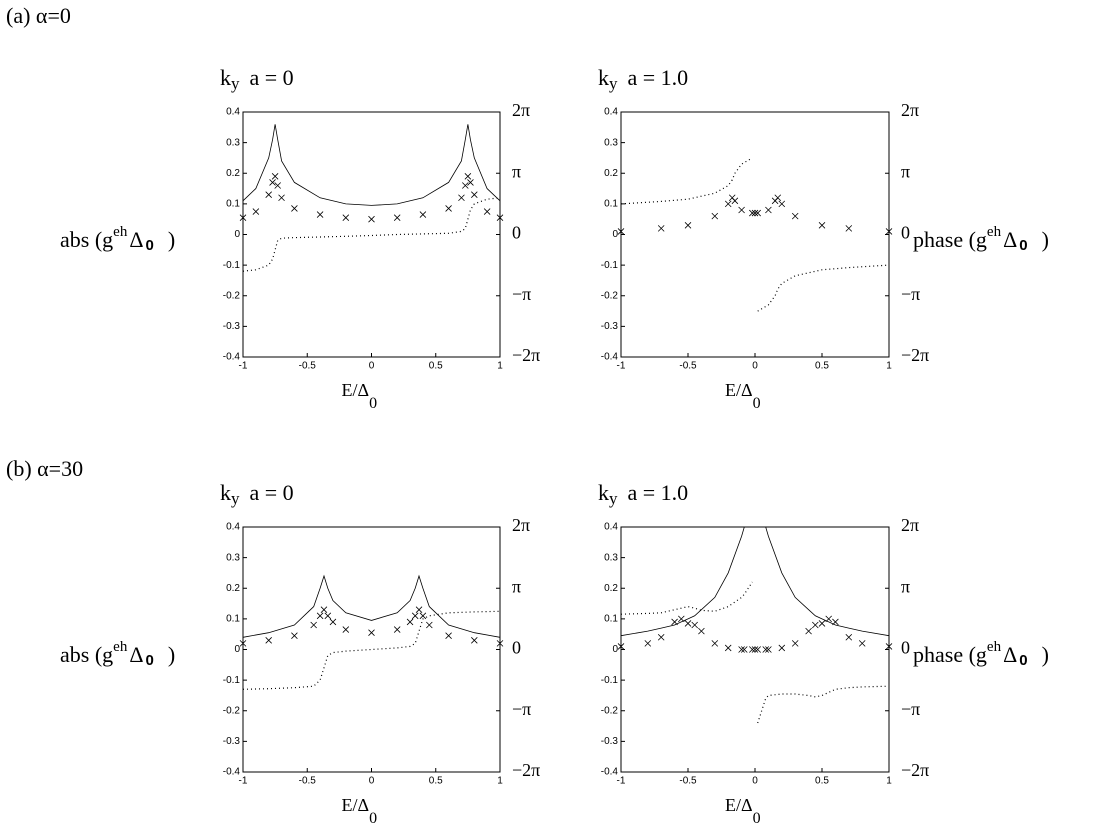 The width and height of the screenshot is (1098, 830). Describe the element at coordinates (915, 355) in the screenshot. I see `y2-tick-label: −2π` at that location.